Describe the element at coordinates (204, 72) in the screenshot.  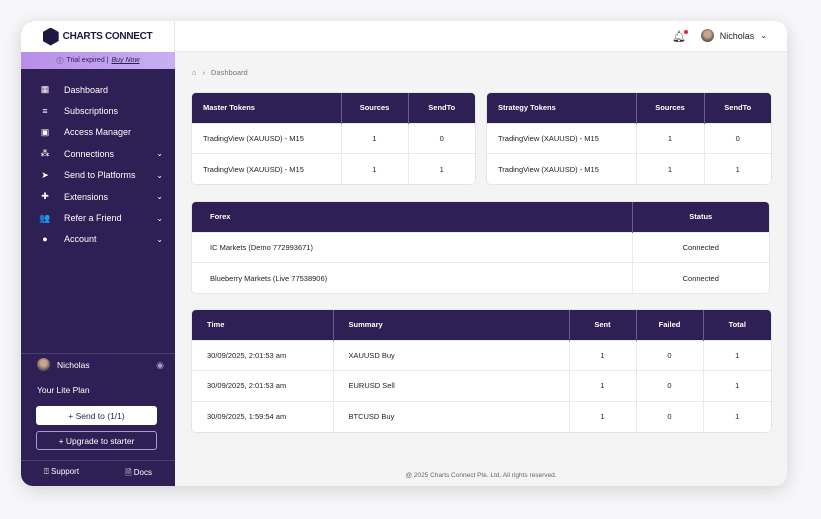
I see `chevron-right-icon: ›` at that location.